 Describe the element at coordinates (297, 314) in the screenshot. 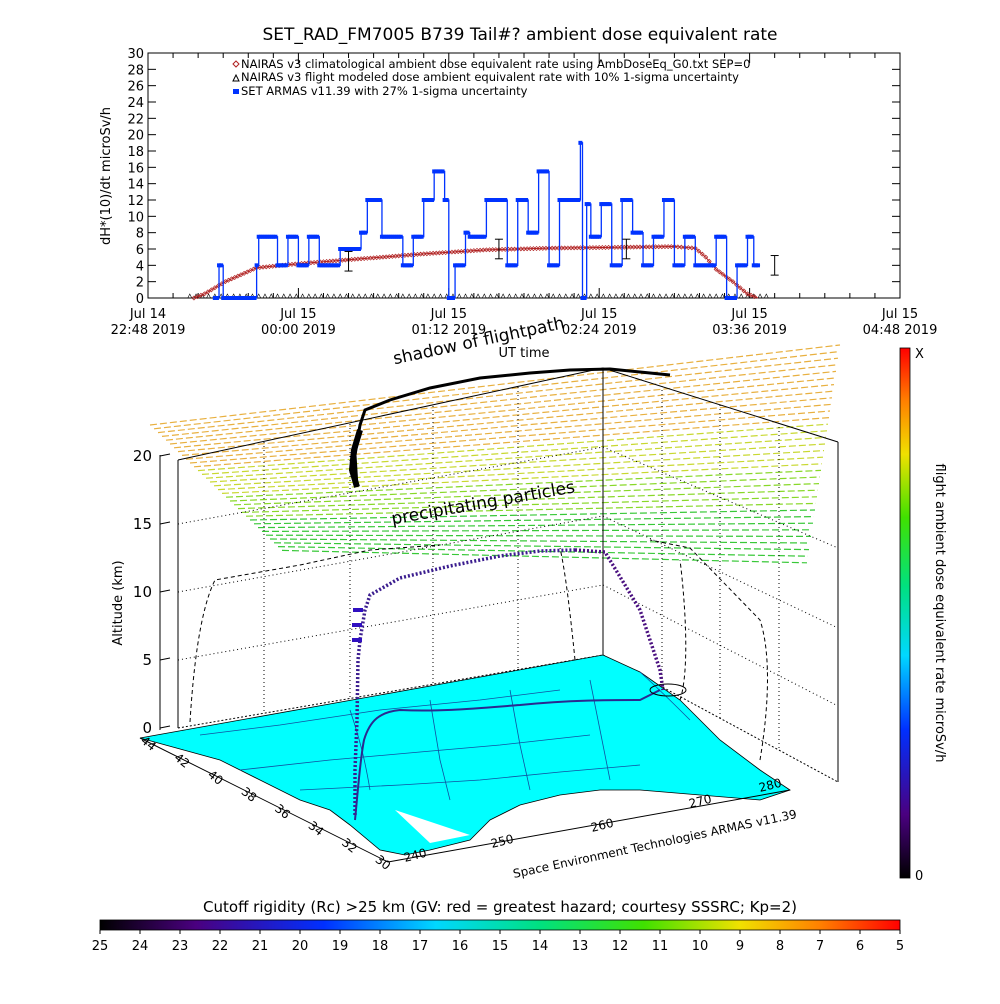

I see `x-tick-label: Jul 15` at that location.